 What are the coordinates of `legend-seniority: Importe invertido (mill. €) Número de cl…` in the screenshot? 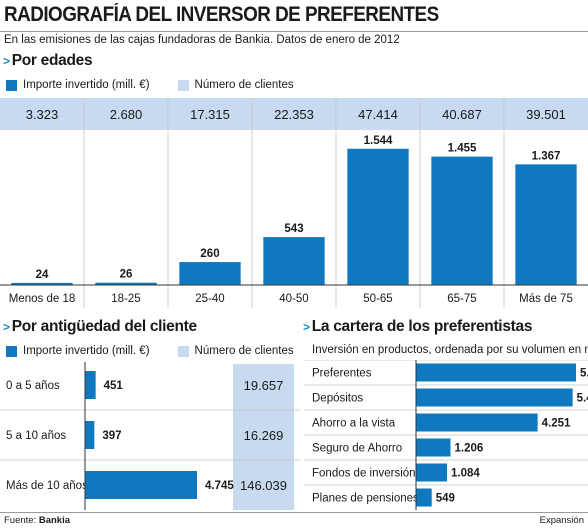 It's located at (150, 351).